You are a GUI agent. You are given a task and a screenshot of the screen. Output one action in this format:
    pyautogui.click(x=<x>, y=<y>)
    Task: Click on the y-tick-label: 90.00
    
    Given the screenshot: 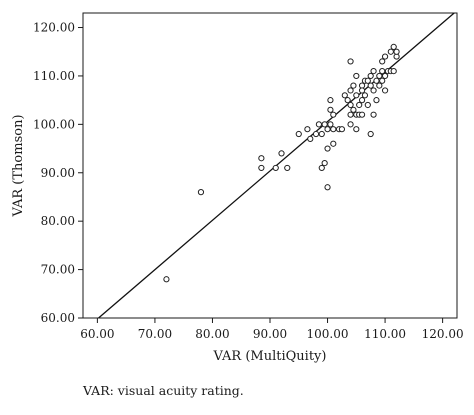 What is the action you would take?
    pyautogui.click(x=58, y=173)
    